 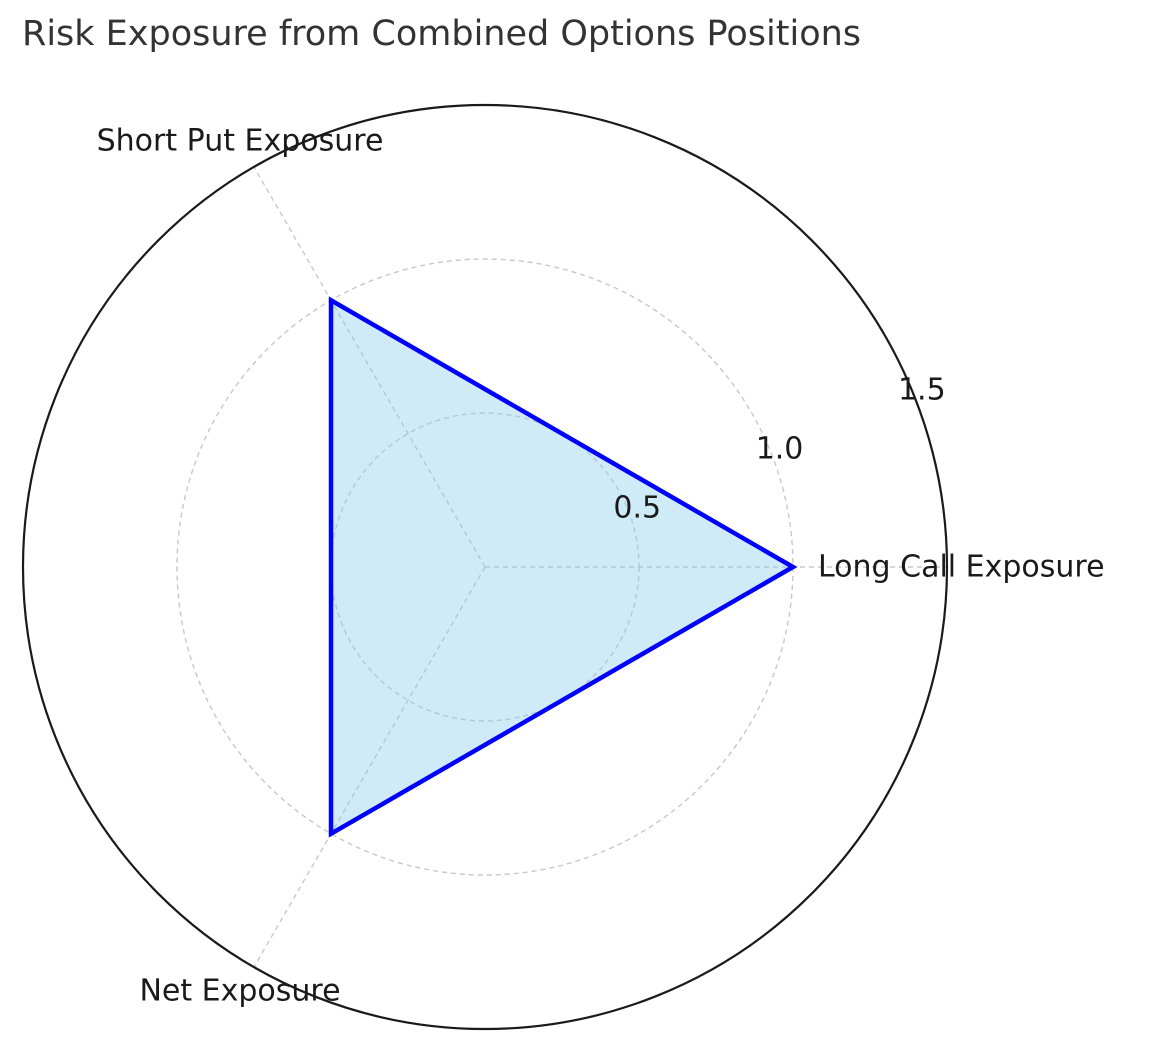 What do you see at coordinates (369, 767) in the screenshot?
I see `spoke-net-exposure` at bounding box center [369, 767].